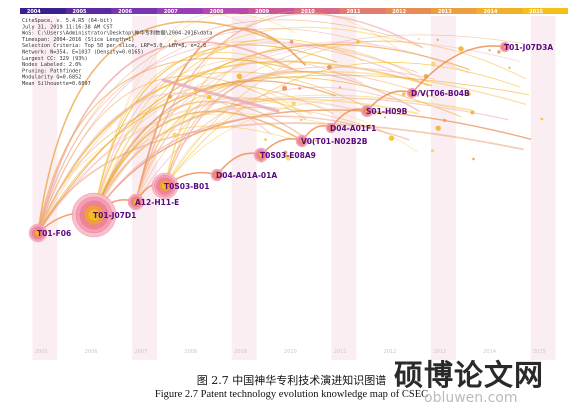  Describe the element at coordinates (67, 21) in the screenshot. I see `info-line: CiteSpace, v. 5.4.R5 (64-bit)` at that location.